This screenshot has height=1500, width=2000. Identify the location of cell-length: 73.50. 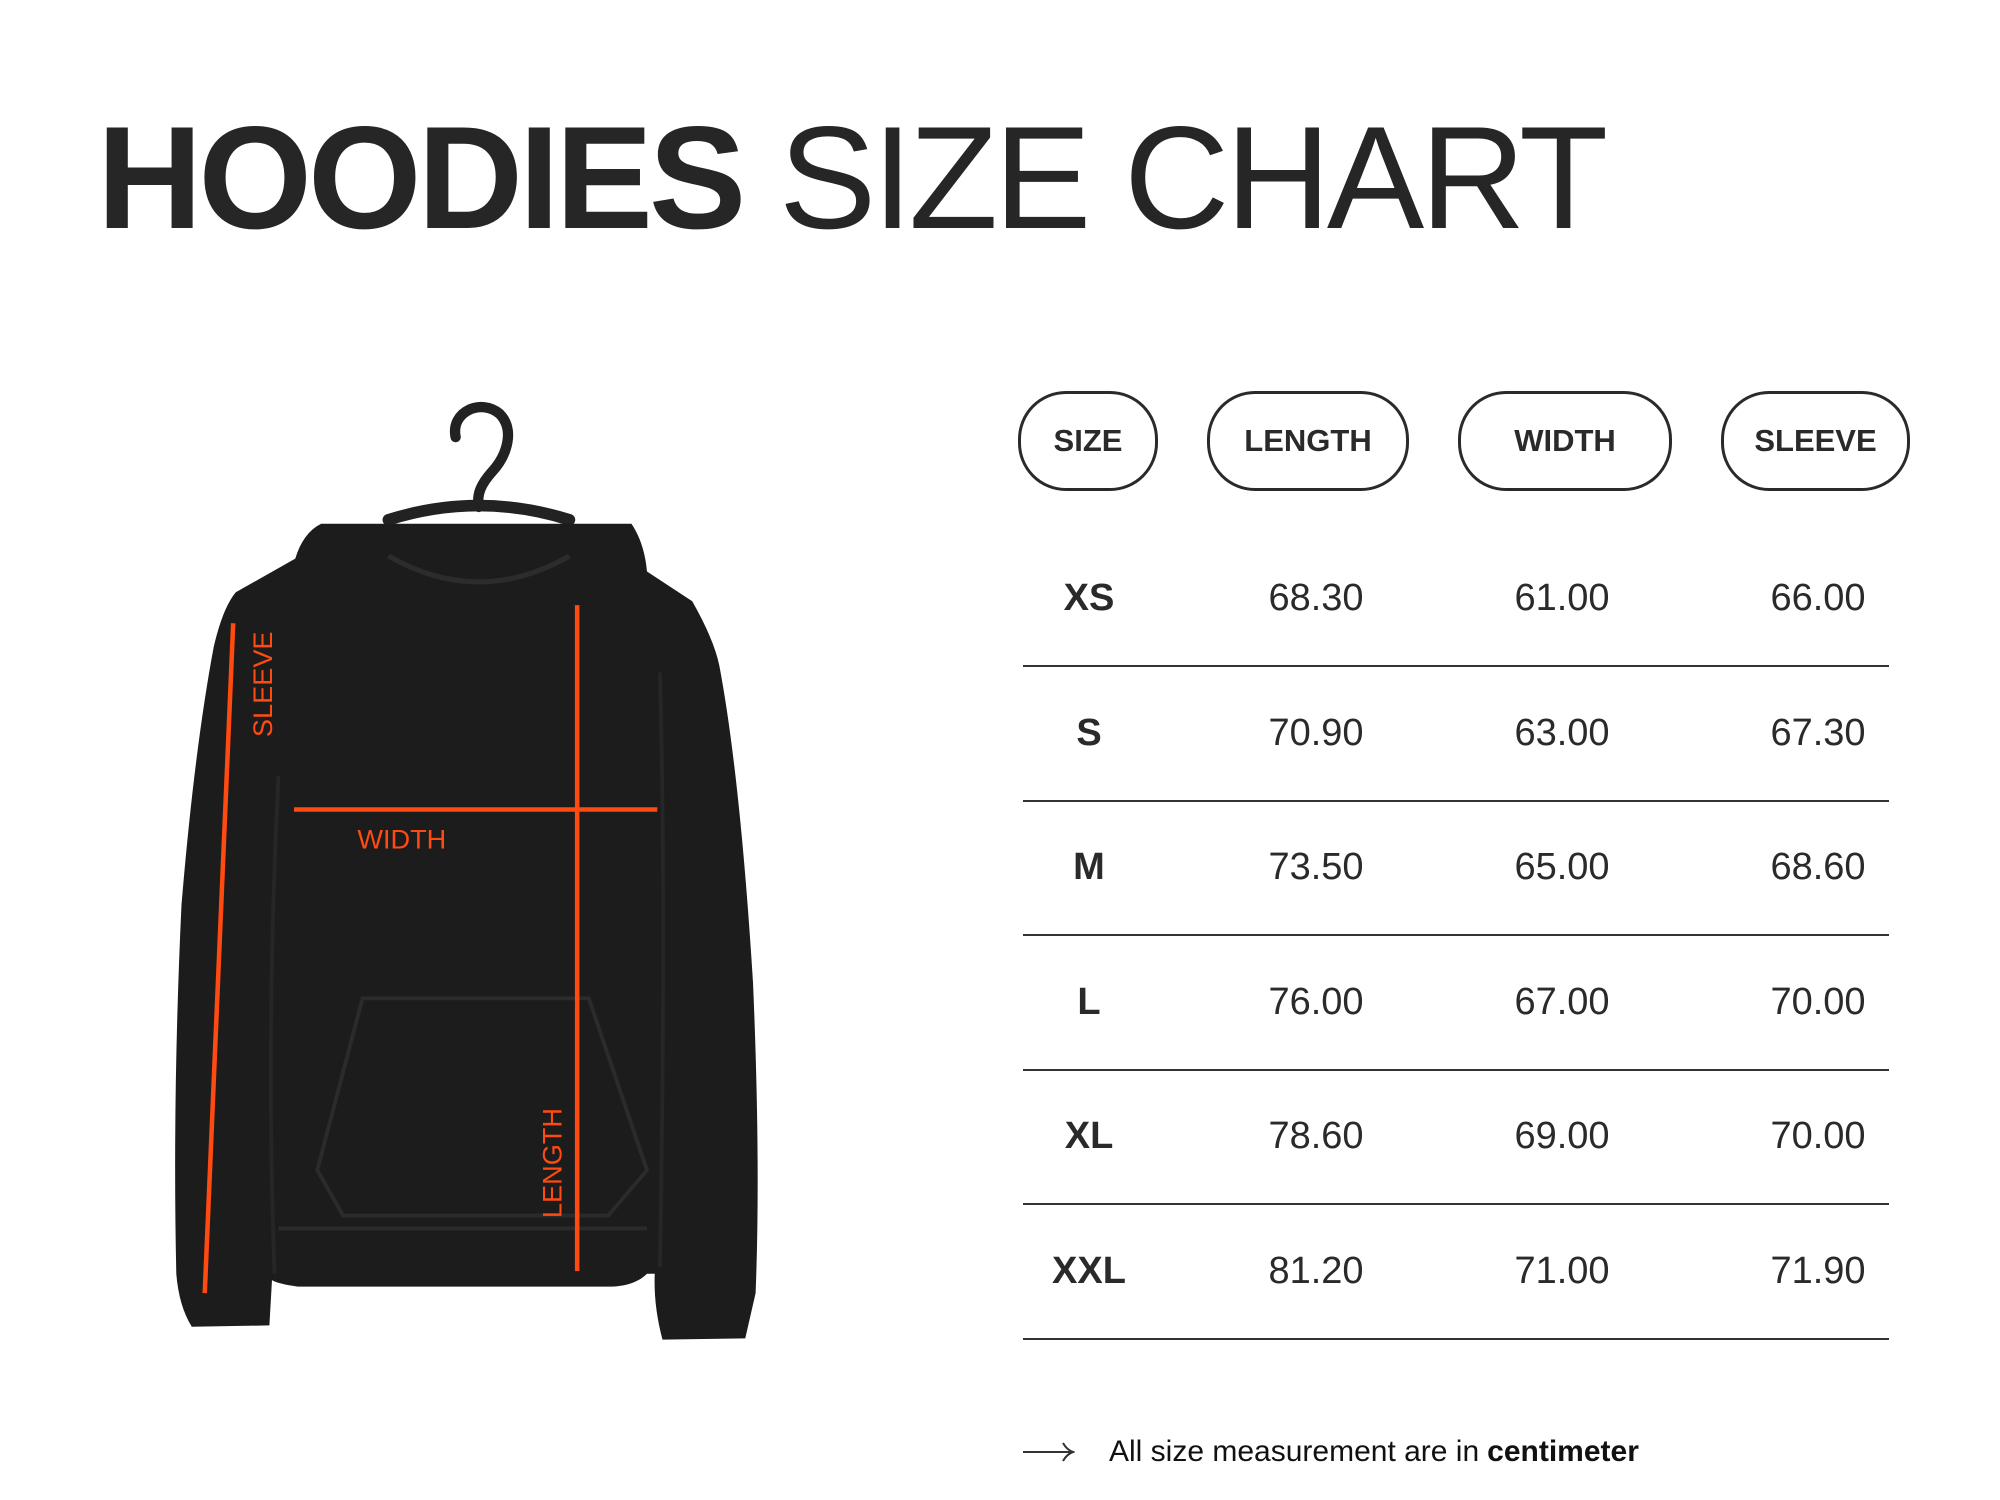
(1316, 867).